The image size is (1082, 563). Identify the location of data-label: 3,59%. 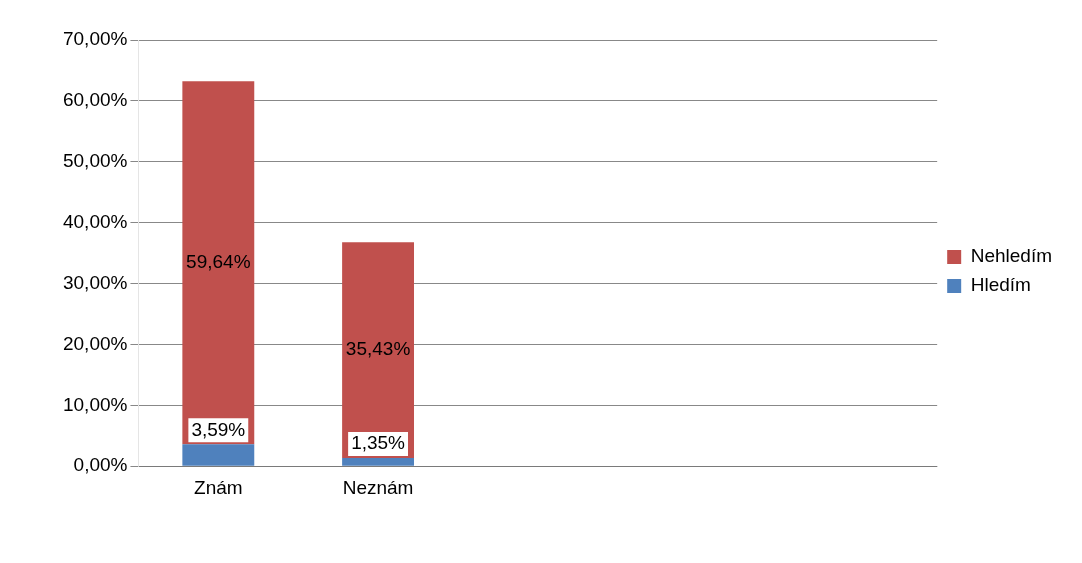
(218, 429).